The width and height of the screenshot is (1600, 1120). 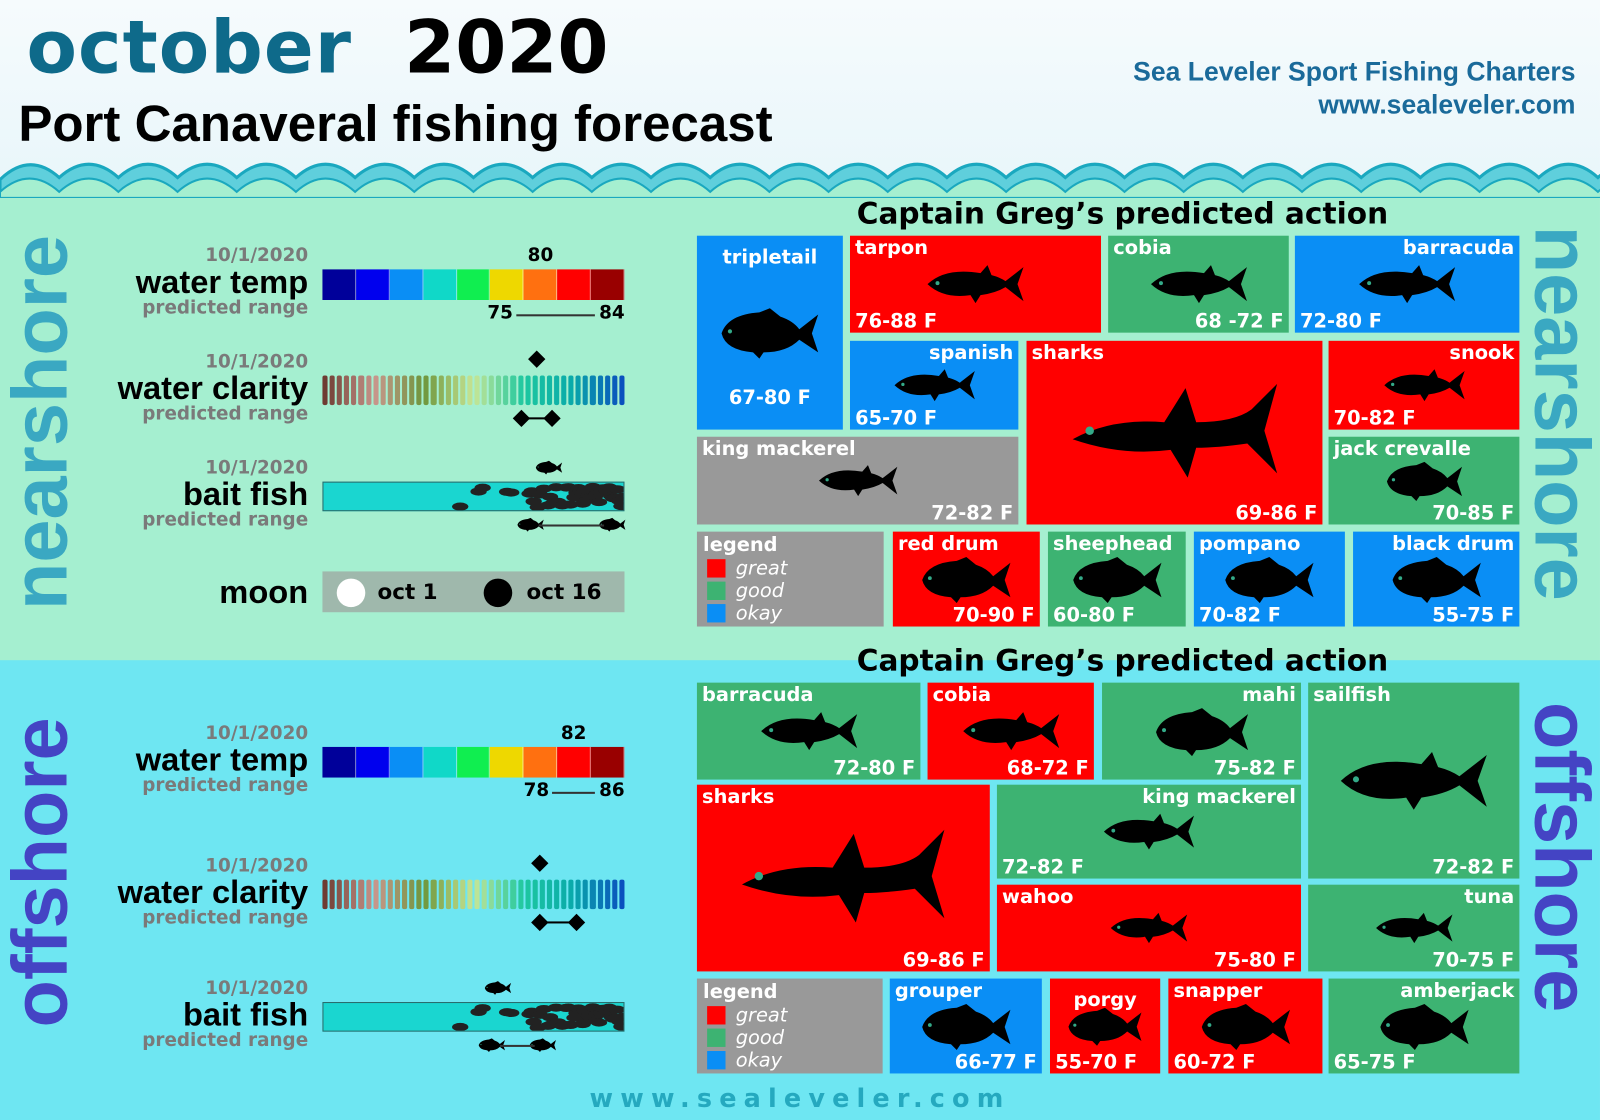 I want to click on species-name: snapper, so click(x=1218, y=991).